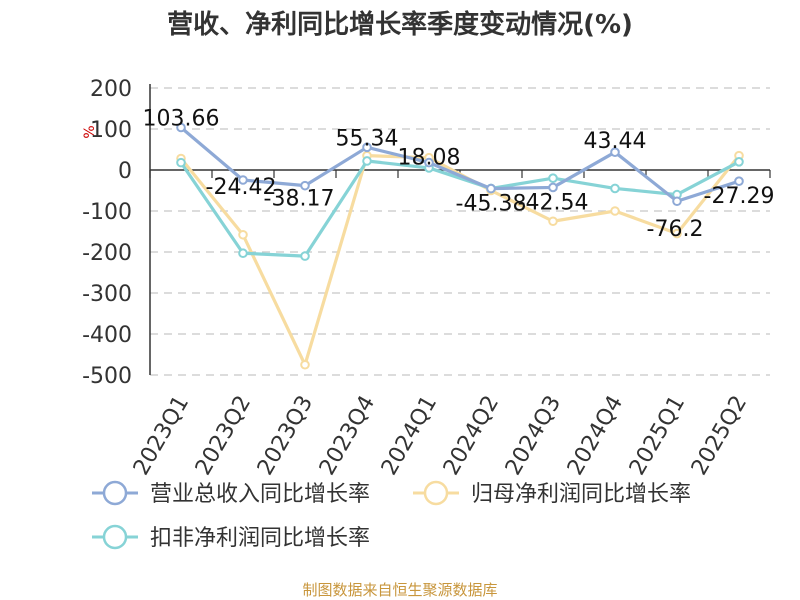  I want to click on y-tick-0: 200, so click(111, 89).